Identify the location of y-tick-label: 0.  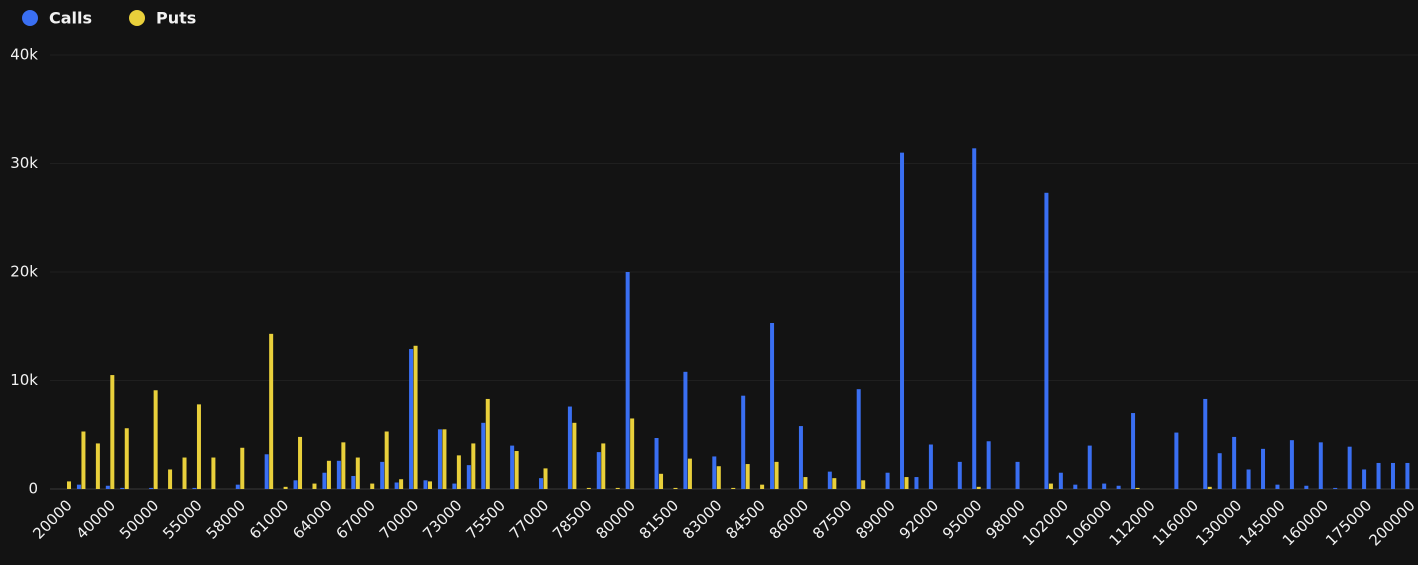
(33, 489).